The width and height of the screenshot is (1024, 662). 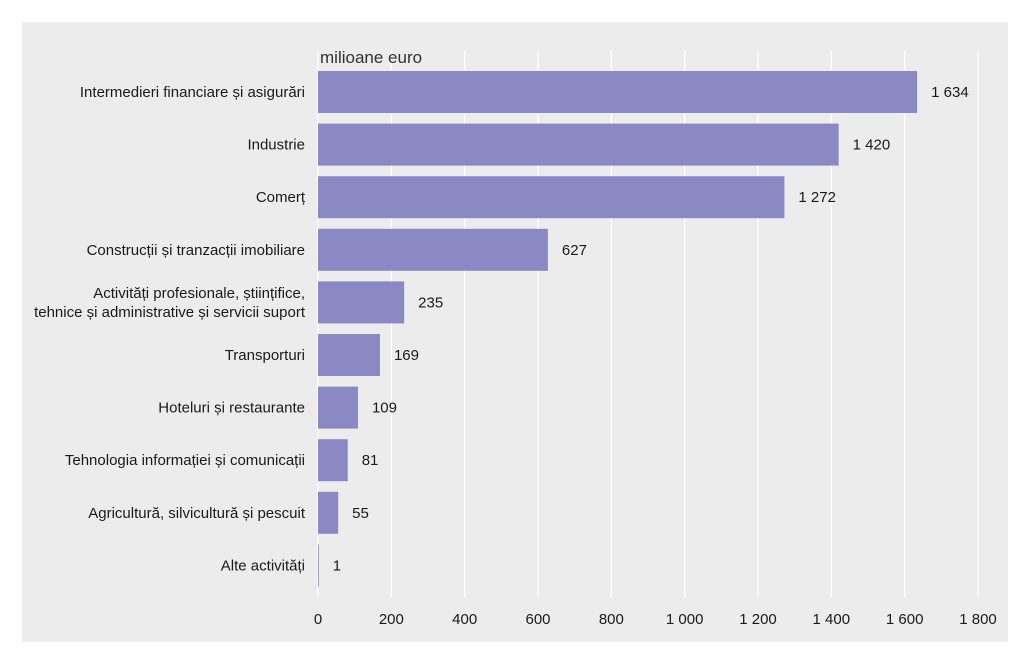 I want to click on value-label: 1 420, so click(x=872, y=145).